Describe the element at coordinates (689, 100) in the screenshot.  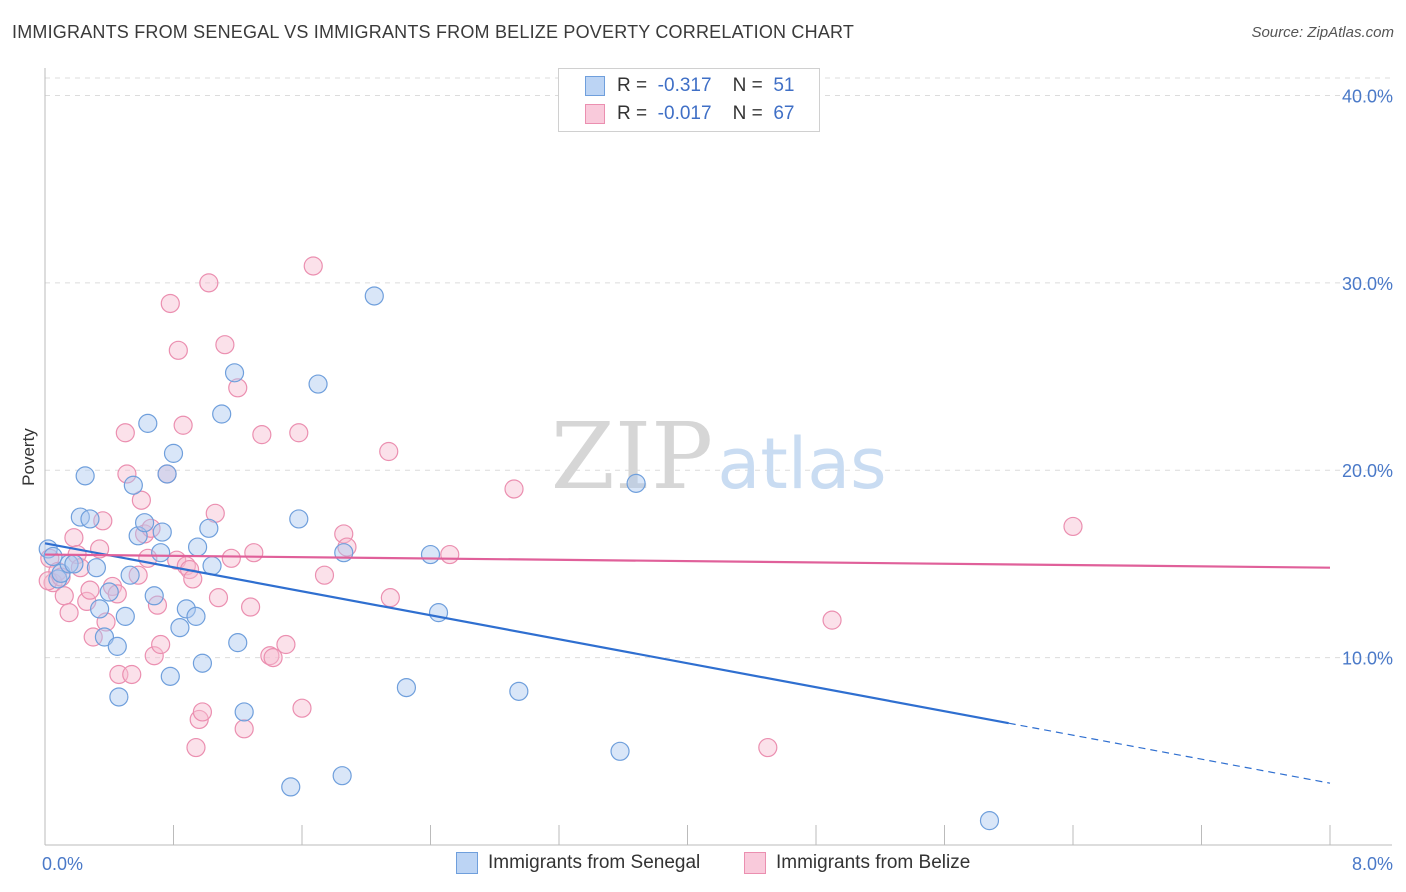
I see `stats-legend: R = -0.317 N = 51 R = -0.017 N = 67` at that location.